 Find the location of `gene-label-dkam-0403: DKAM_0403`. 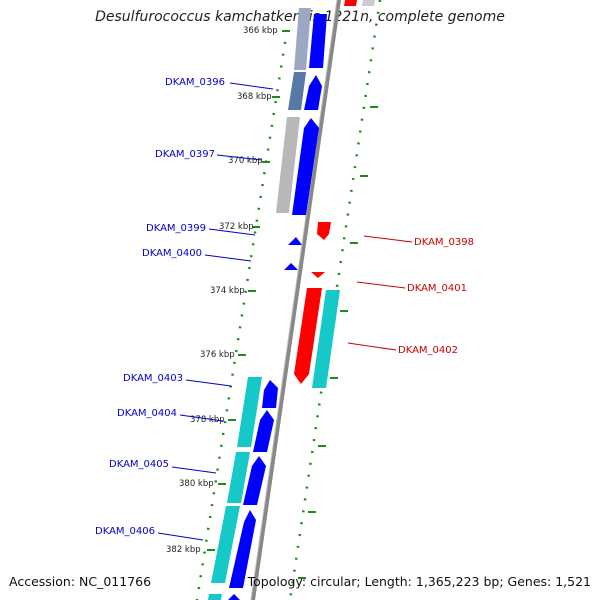

gene-label-dkam-0403: DKAM_0403 is located at coordinates (153, 378).